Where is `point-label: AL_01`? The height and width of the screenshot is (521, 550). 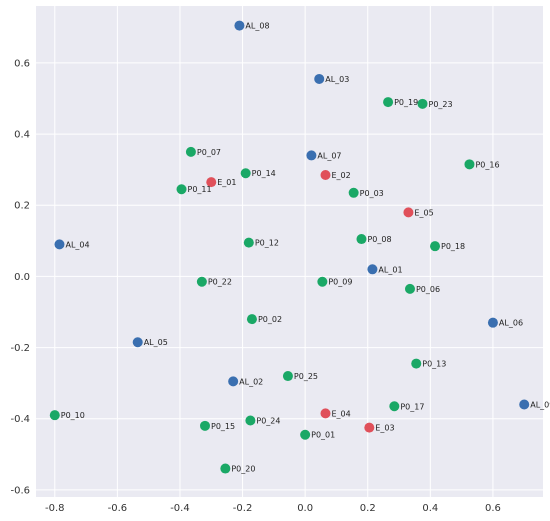
point-label: AL_01 is located at coordinates (390, 269).